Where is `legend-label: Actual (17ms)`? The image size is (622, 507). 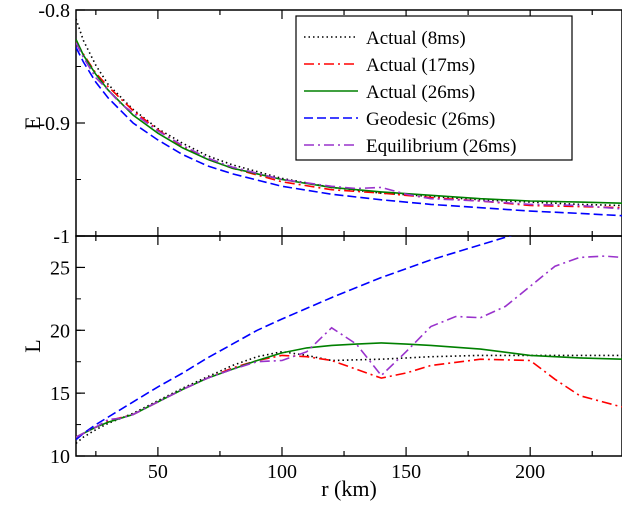 legend-label: Actual (17ms) is located at coordinates (420, 65).